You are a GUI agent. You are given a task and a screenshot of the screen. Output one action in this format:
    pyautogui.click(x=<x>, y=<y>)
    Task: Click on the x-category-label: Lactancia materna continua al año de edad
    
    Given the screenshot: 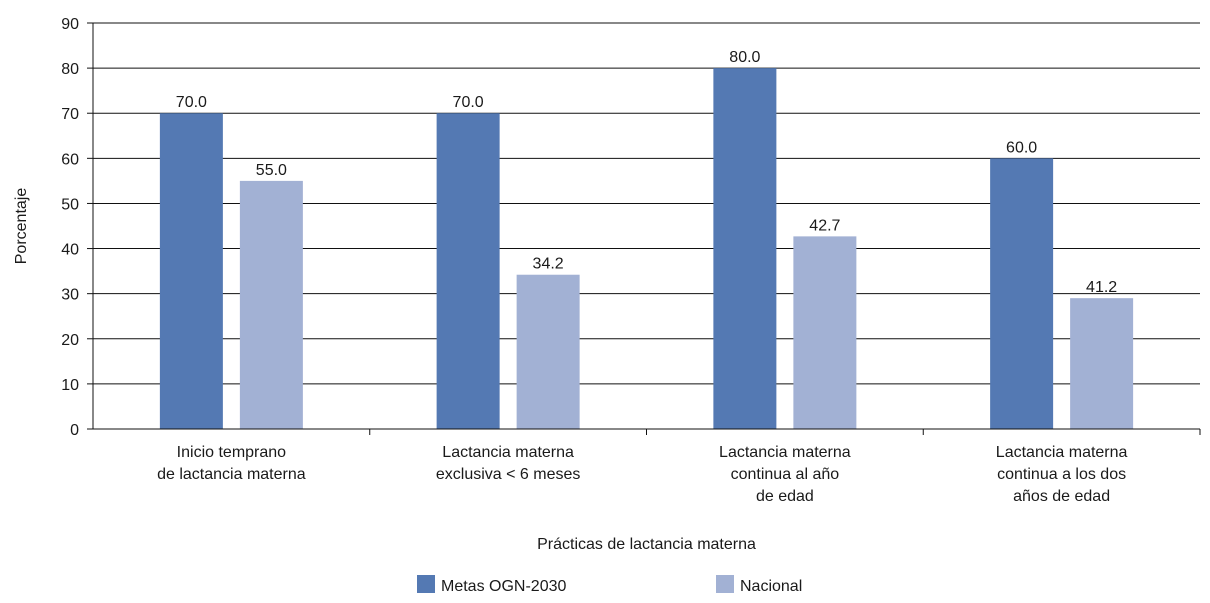 What is the action you would take?
    pyautogui.click(x=785, y=474)
    